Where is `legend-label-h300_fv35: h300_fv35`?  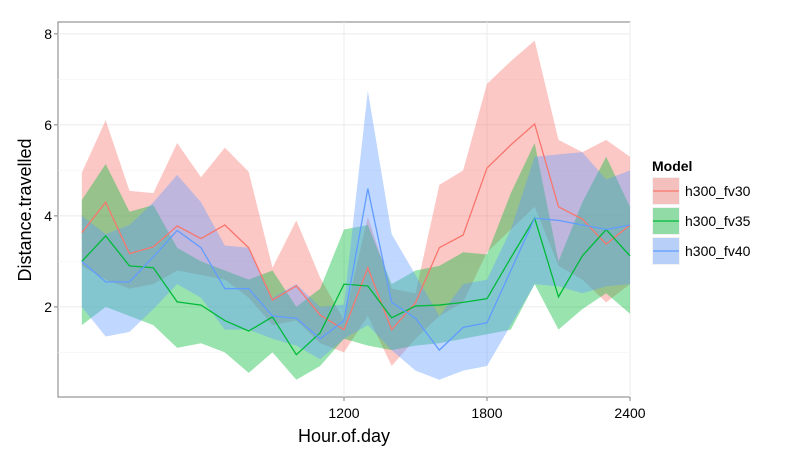 legend-label-h300_fv35: h300_fv35 is located at coordinates (718, 221).